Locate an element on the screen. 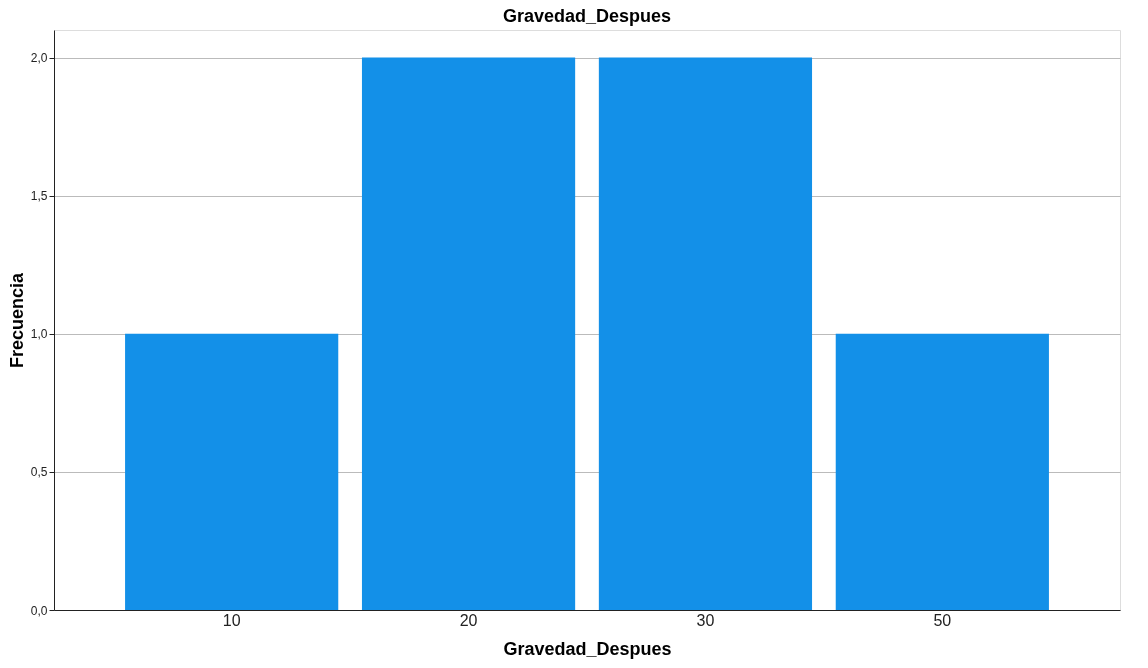 This screenshot has width=1148, height=668. x-tick-label: 10 is located at coordinates (231, 620).